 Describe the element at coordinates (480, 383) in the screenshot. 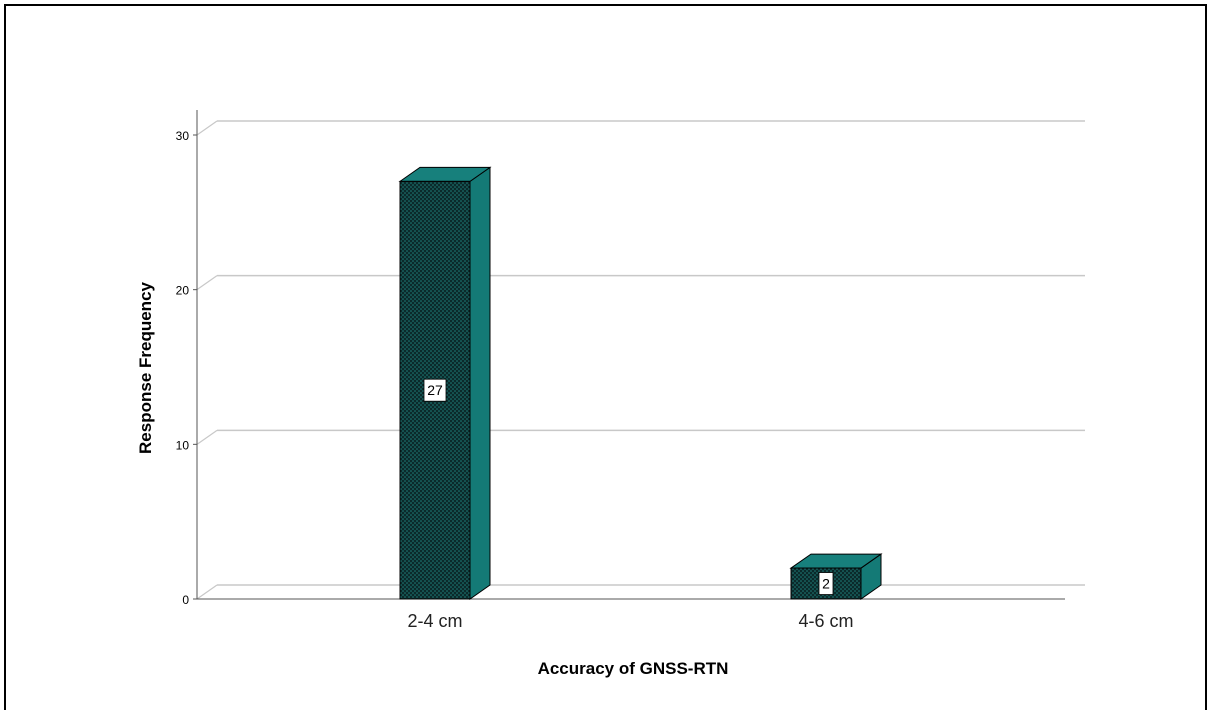

I see `bar-side` at that location.